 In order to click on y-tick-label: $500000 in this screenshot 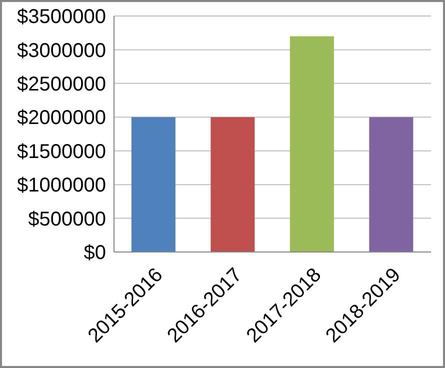, I will do `click(67, 219)`.